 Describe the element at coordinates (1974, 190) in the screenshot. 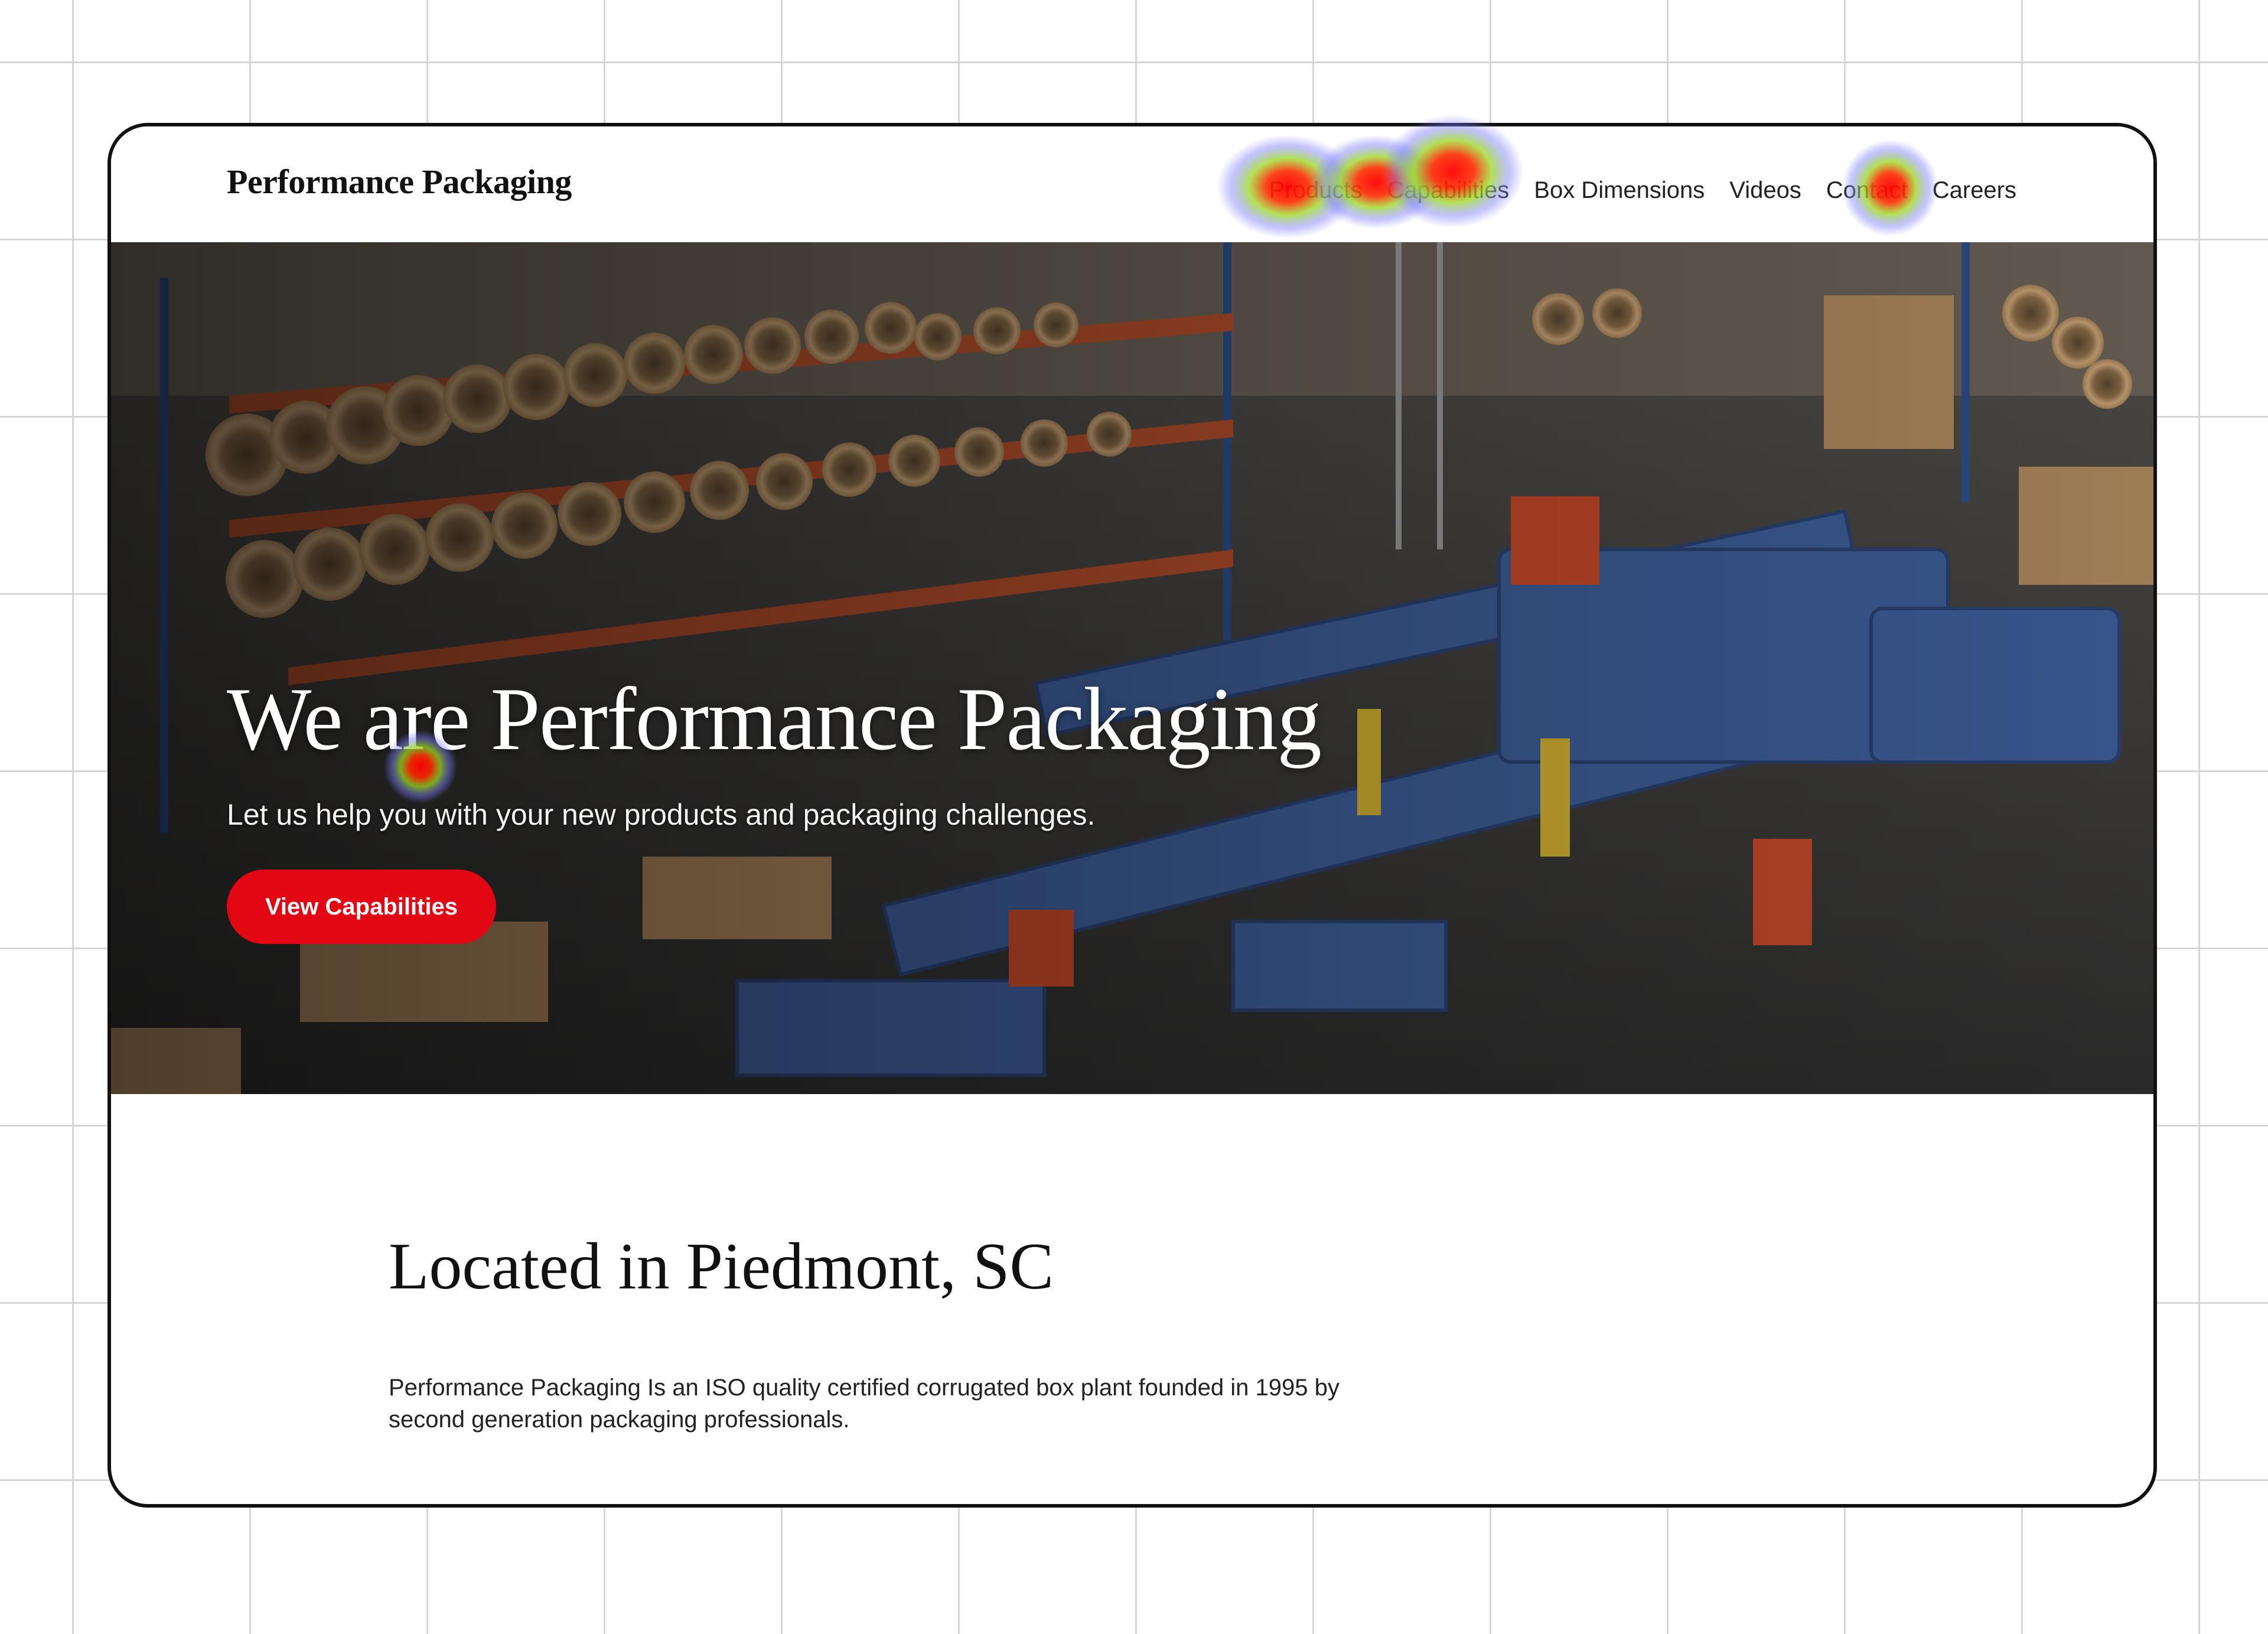

I see `nav-careers: Careers` at that location.